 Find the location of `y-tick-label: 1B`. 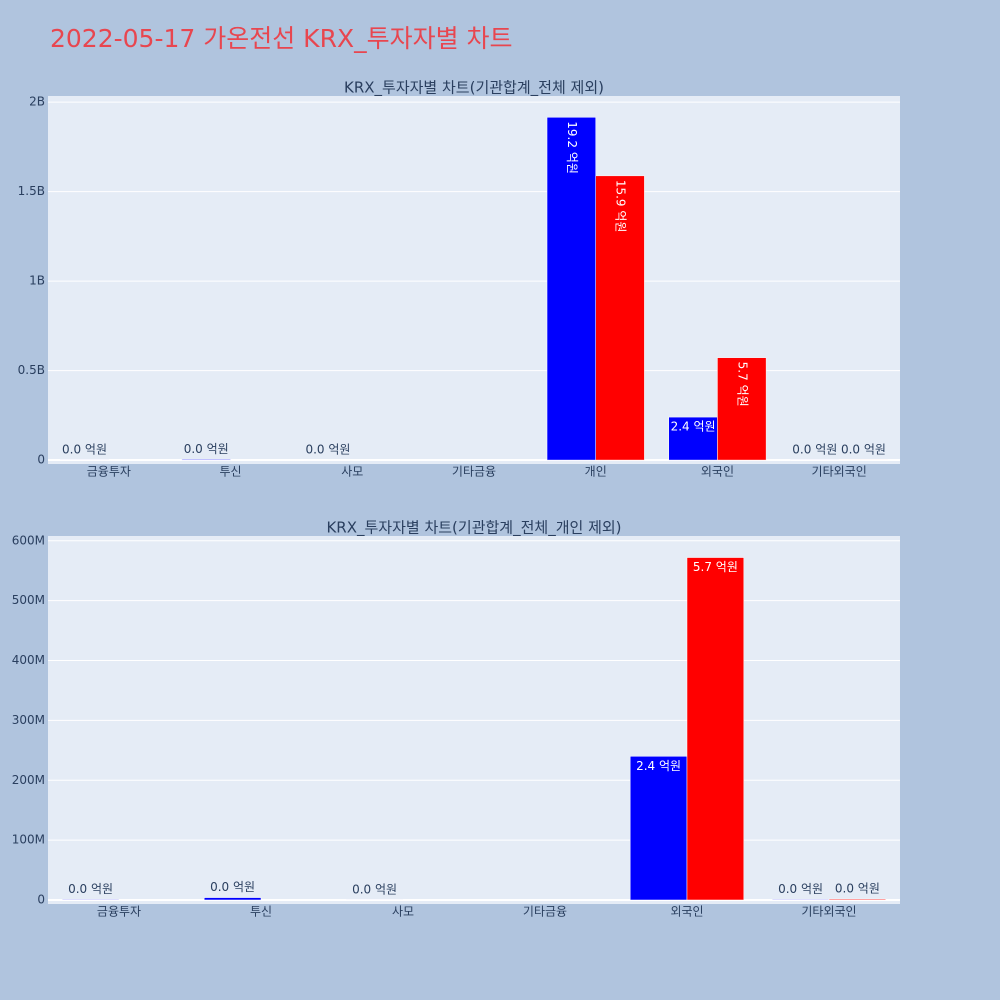

y-tick-label: 1B is located at coordinates (37, 281).